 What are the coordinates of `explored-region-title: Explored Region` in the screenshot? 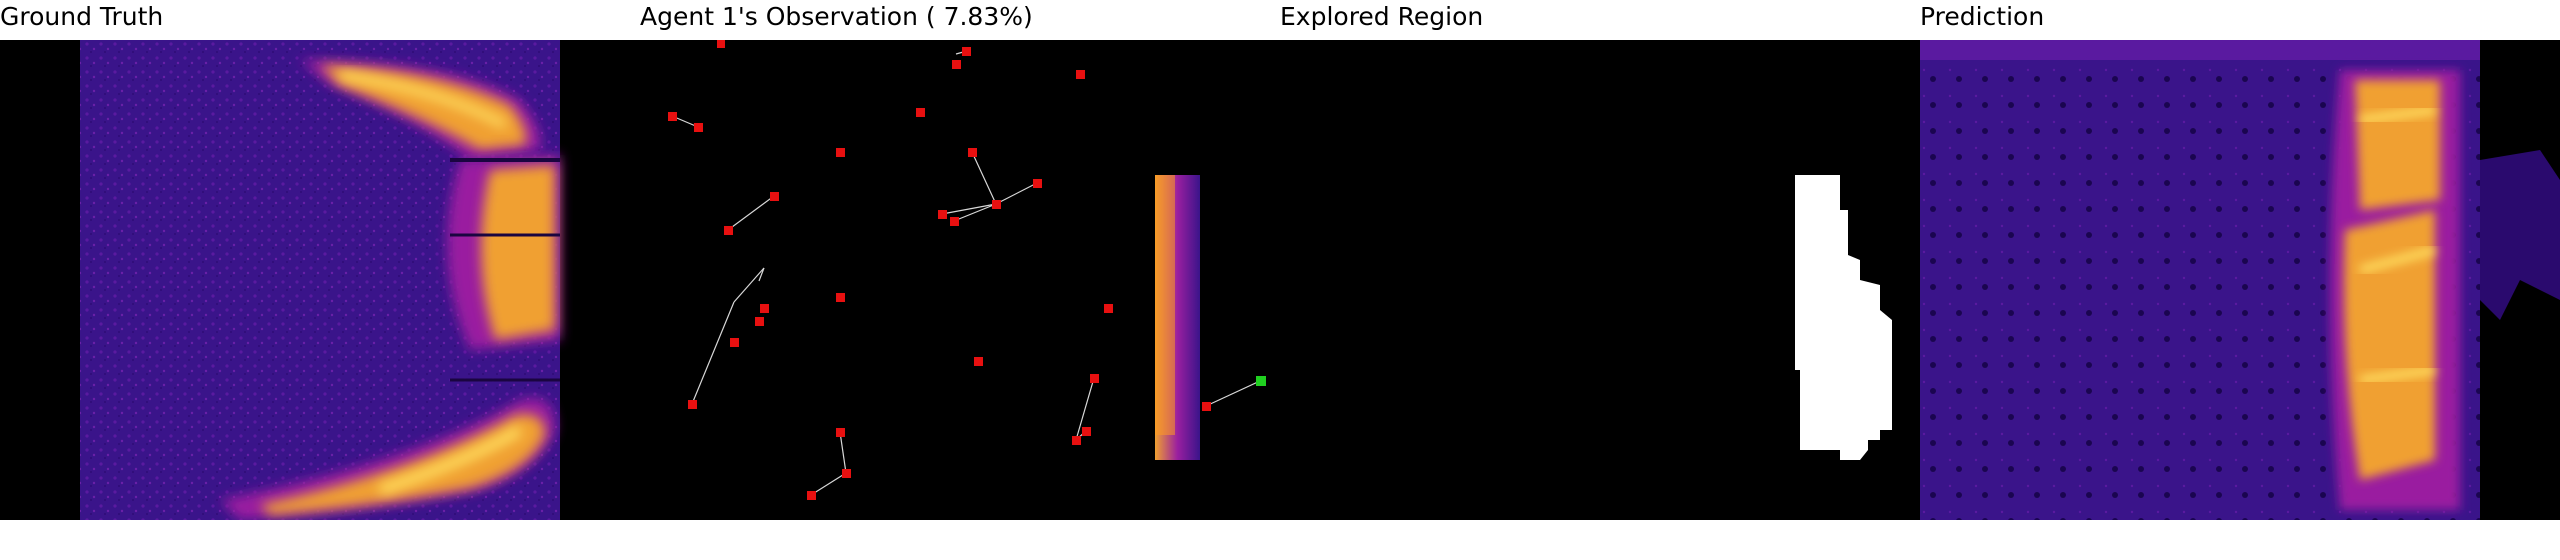 It's located at (1382, 16).